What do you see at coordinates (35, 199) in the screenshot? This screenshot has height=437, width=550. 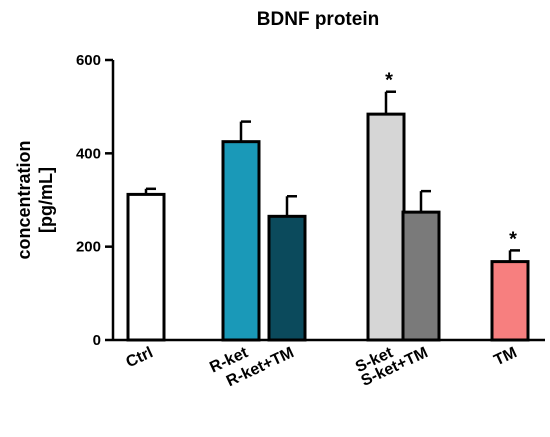 I see `y-axis-label: concentration [pg/mL]` at bounding box center [35, 199].